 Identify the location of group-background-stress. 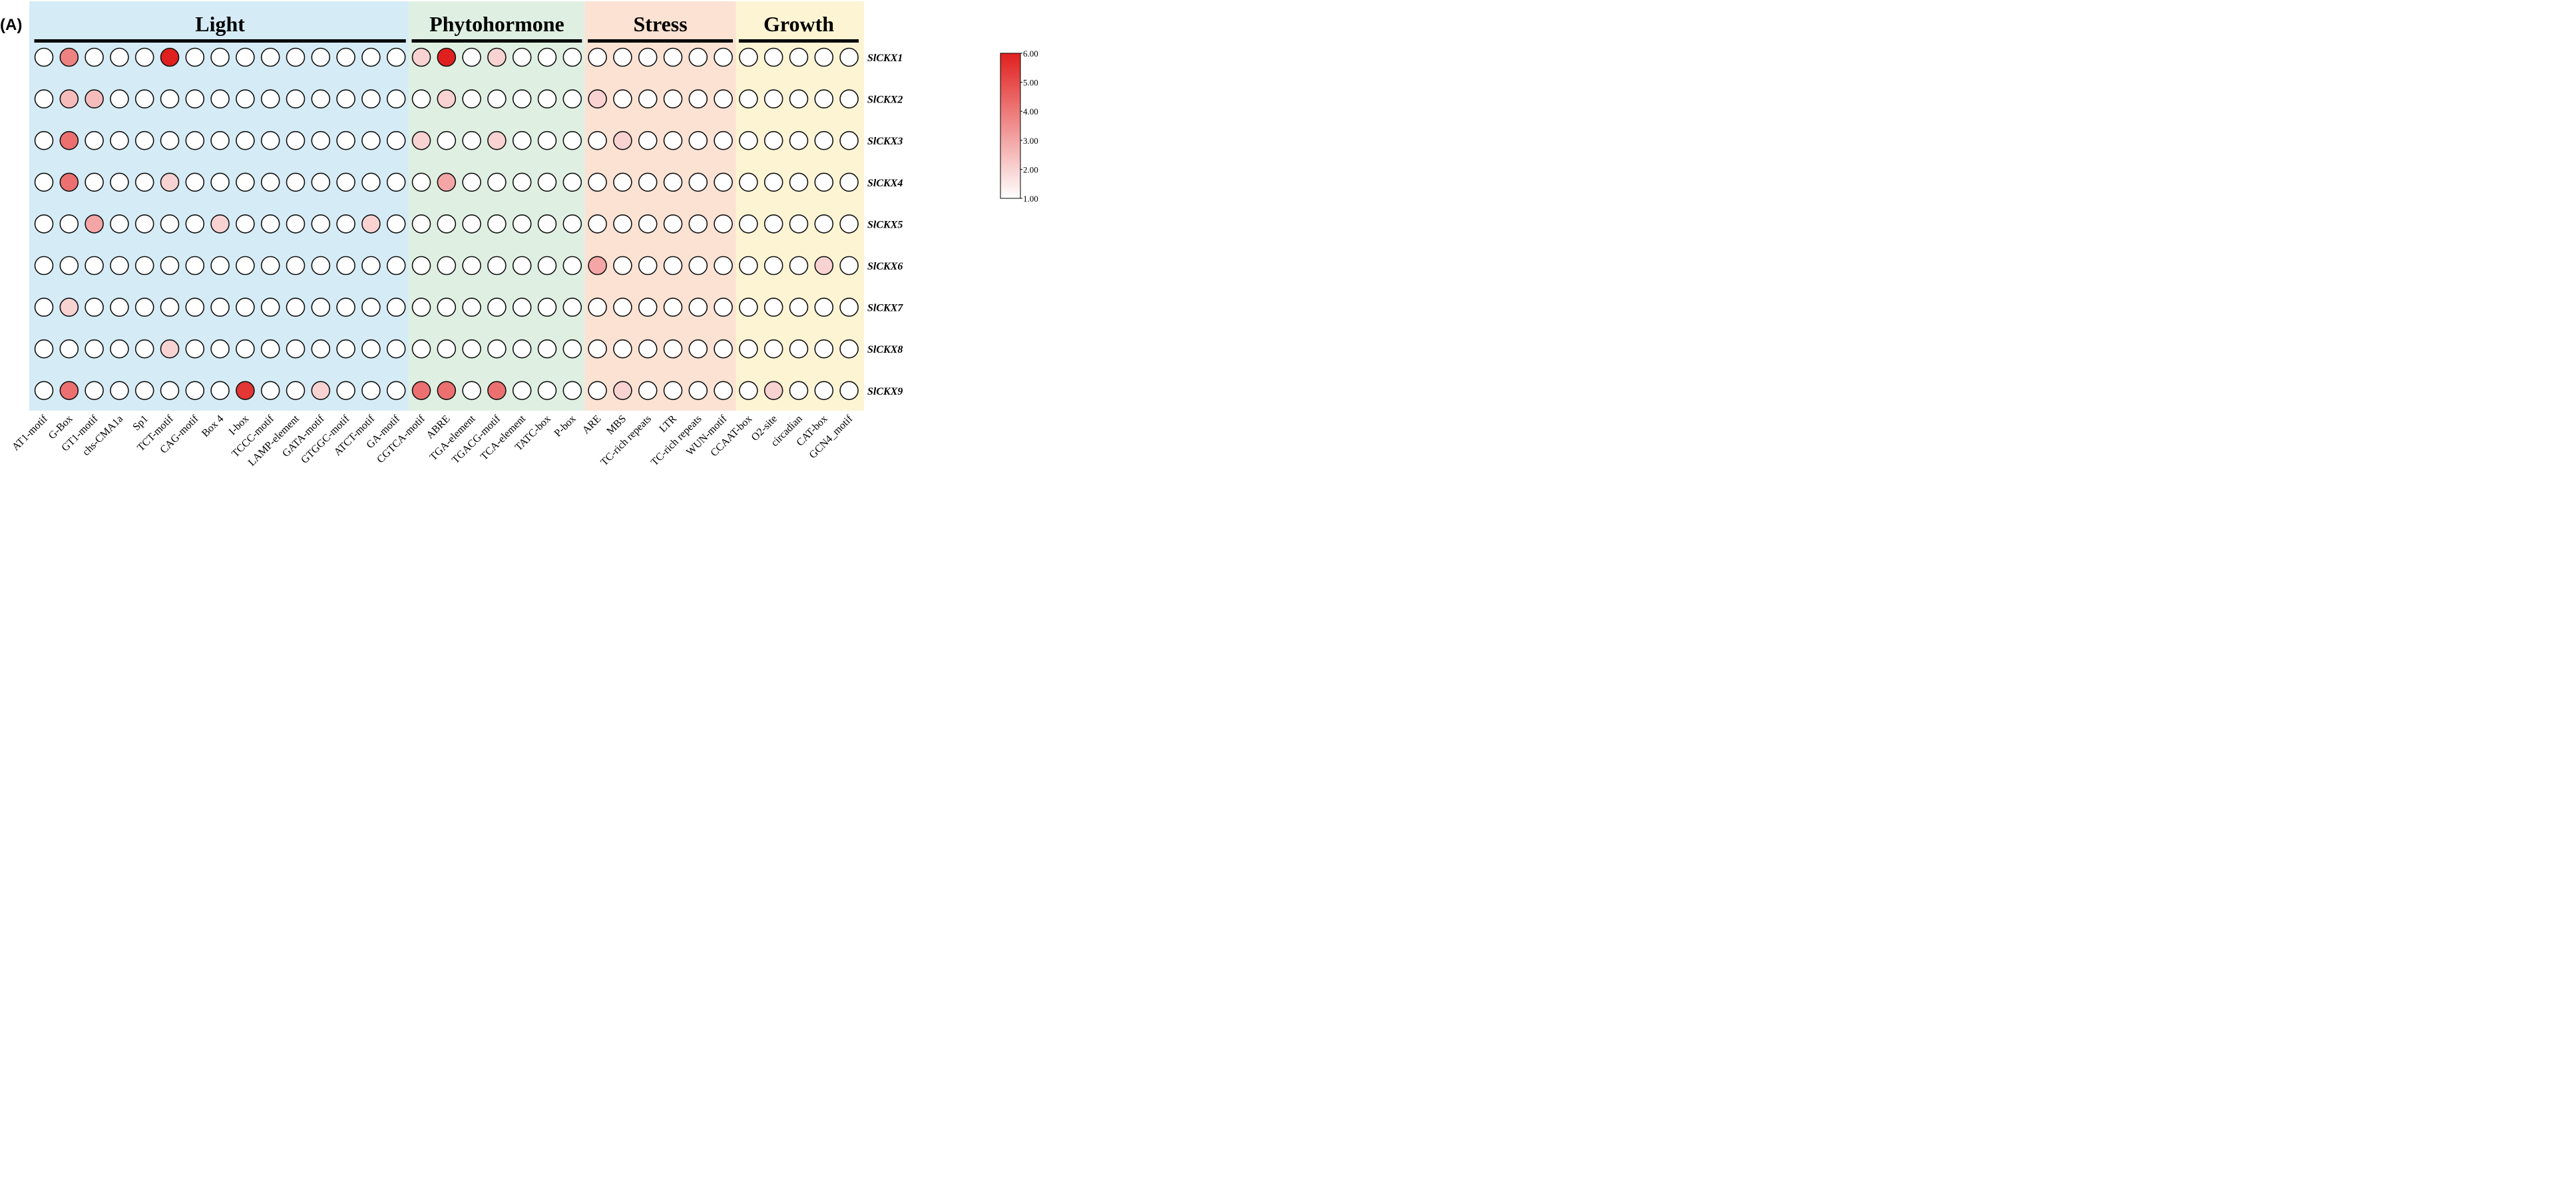
(660, 206).